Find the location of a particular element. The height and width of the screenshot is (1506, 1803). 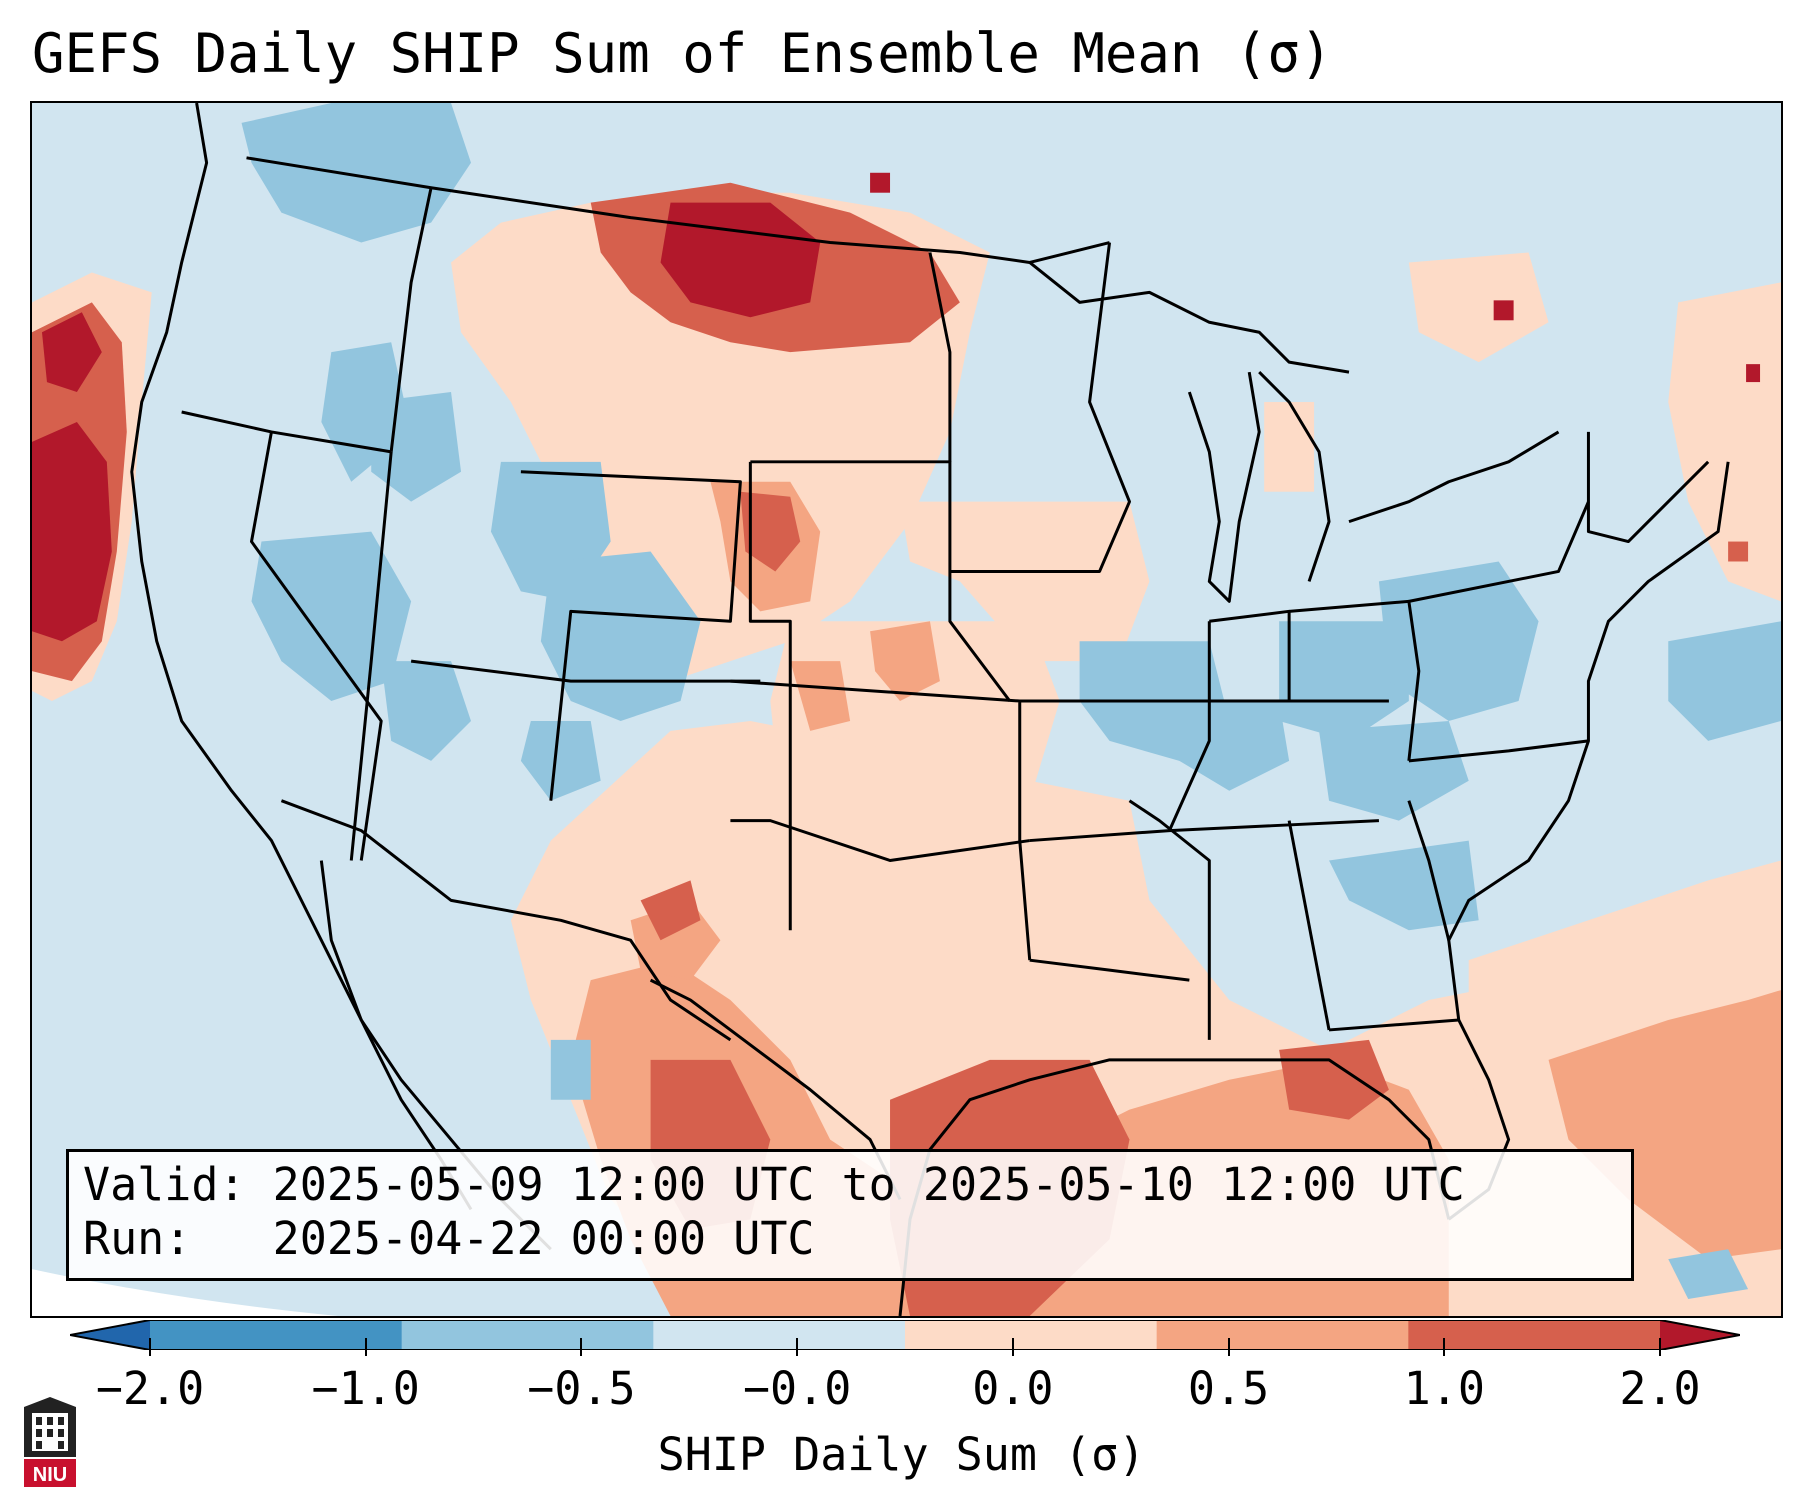

colorbar-tick-label: −2.0 is located at coordinates (150, 1388).